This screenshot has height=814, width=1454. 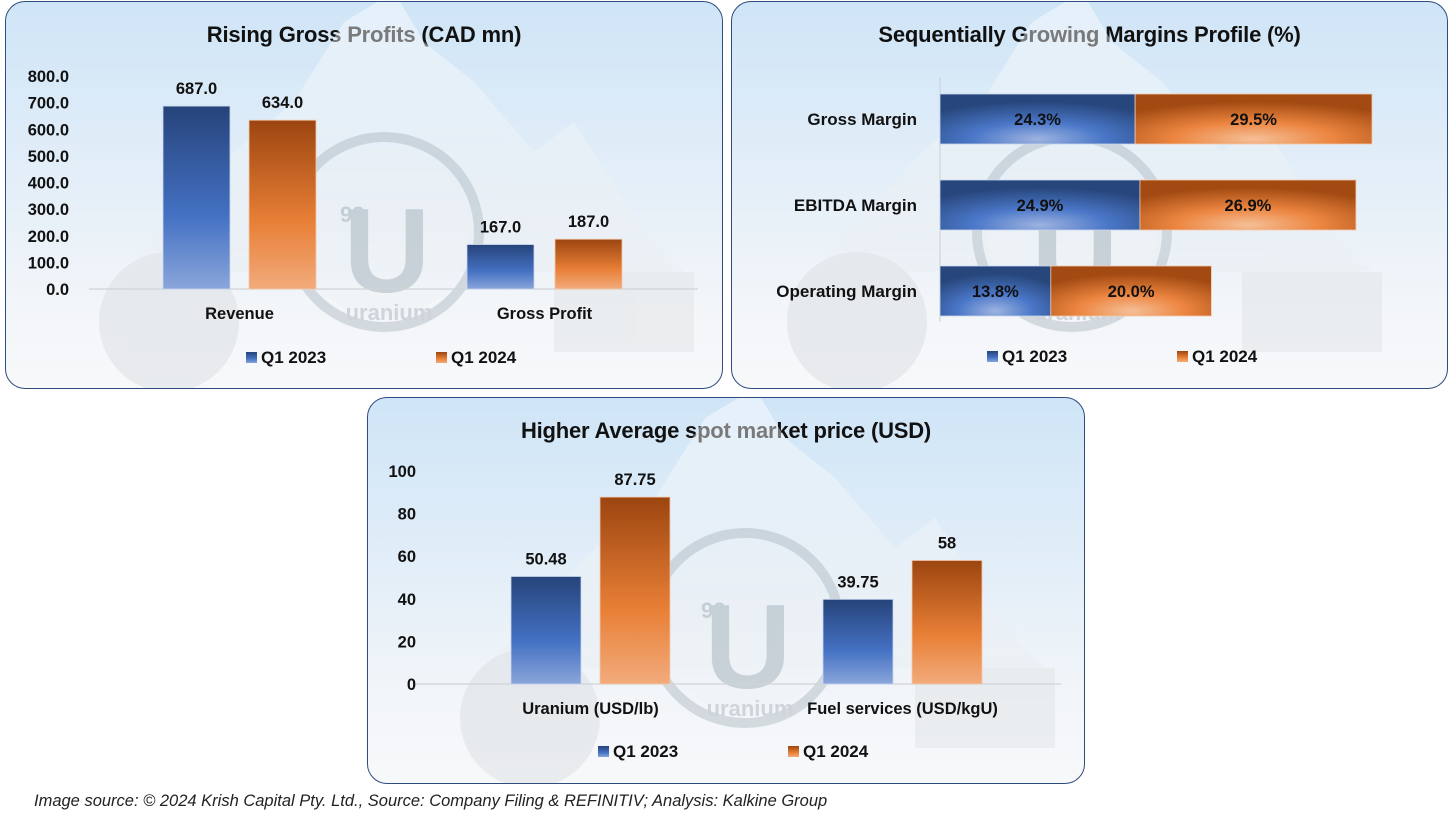 What do you see at coordinates (48, 157) in the screenshot?
I see `y-tick-label: 500.0` at bounding box center [48, 157].